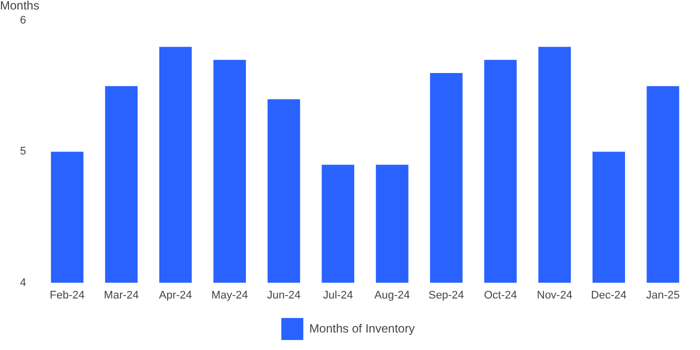  I want to click on legend-label: Months of Inventory, so click(362, 328).